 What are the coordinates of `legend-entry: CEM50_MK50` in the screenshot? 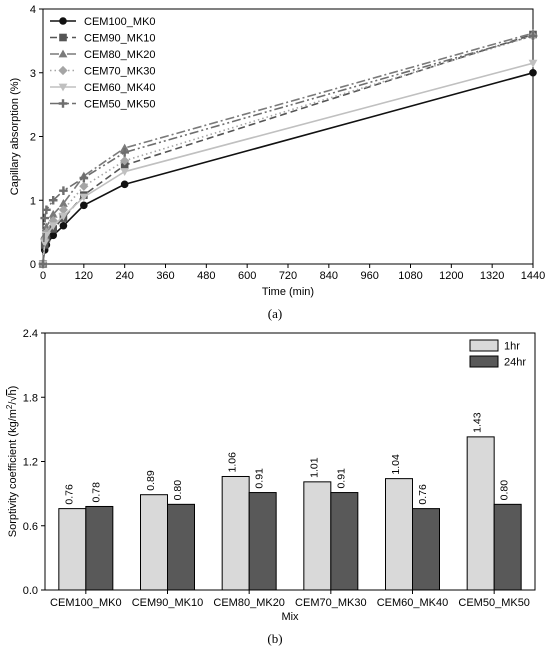 It's located at (103, 105).